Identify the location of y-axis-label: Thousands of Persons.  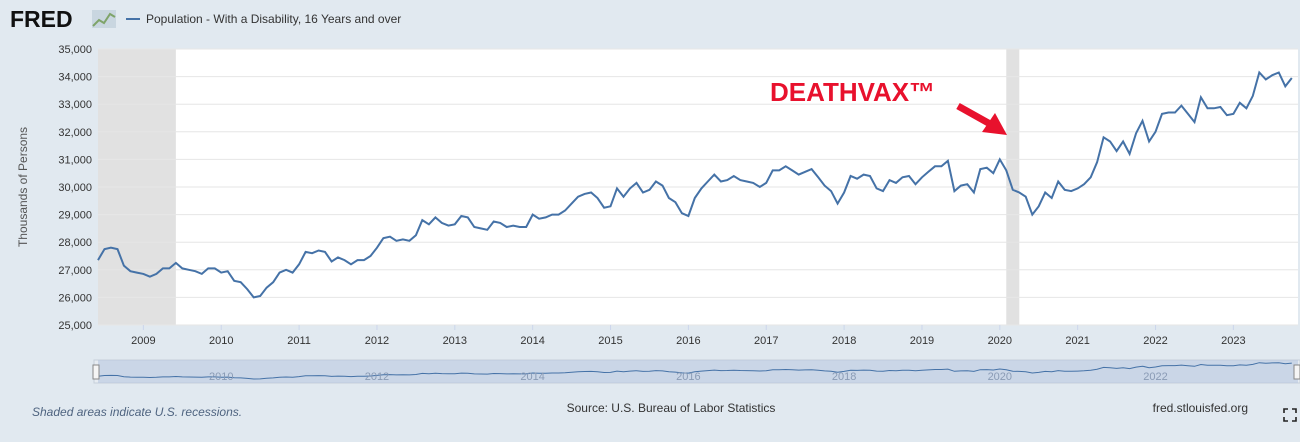
(23, 187).